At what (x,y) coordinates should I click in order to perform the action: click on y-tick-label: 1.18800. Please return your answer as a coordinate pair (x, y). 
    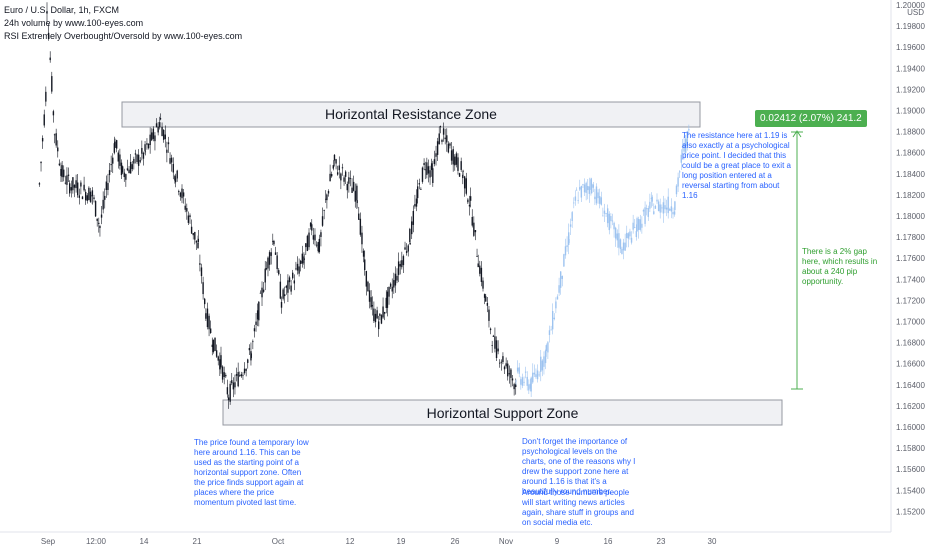
    Looking at the image, I should click on (910, 132).